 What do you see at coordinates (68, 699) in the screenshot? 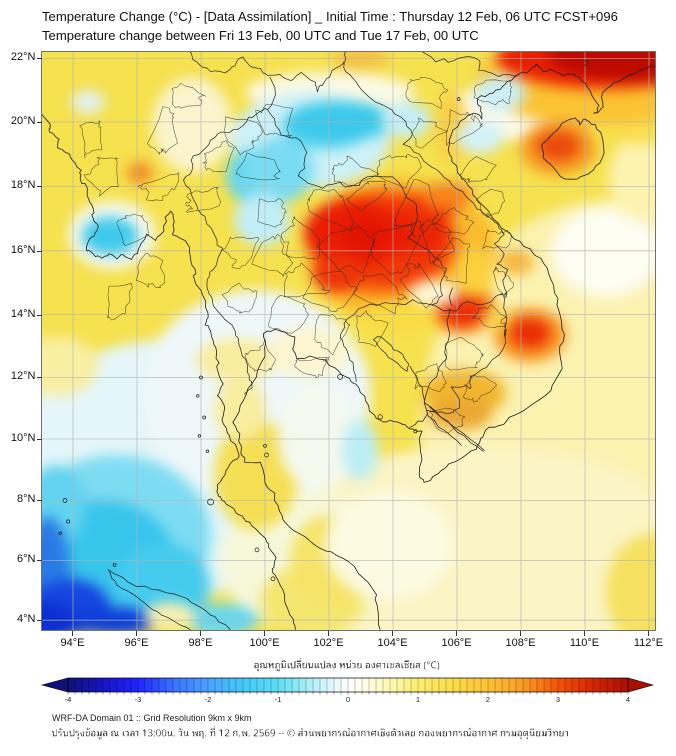
I see `svg-text: -4` at bounding box center [68, 699].